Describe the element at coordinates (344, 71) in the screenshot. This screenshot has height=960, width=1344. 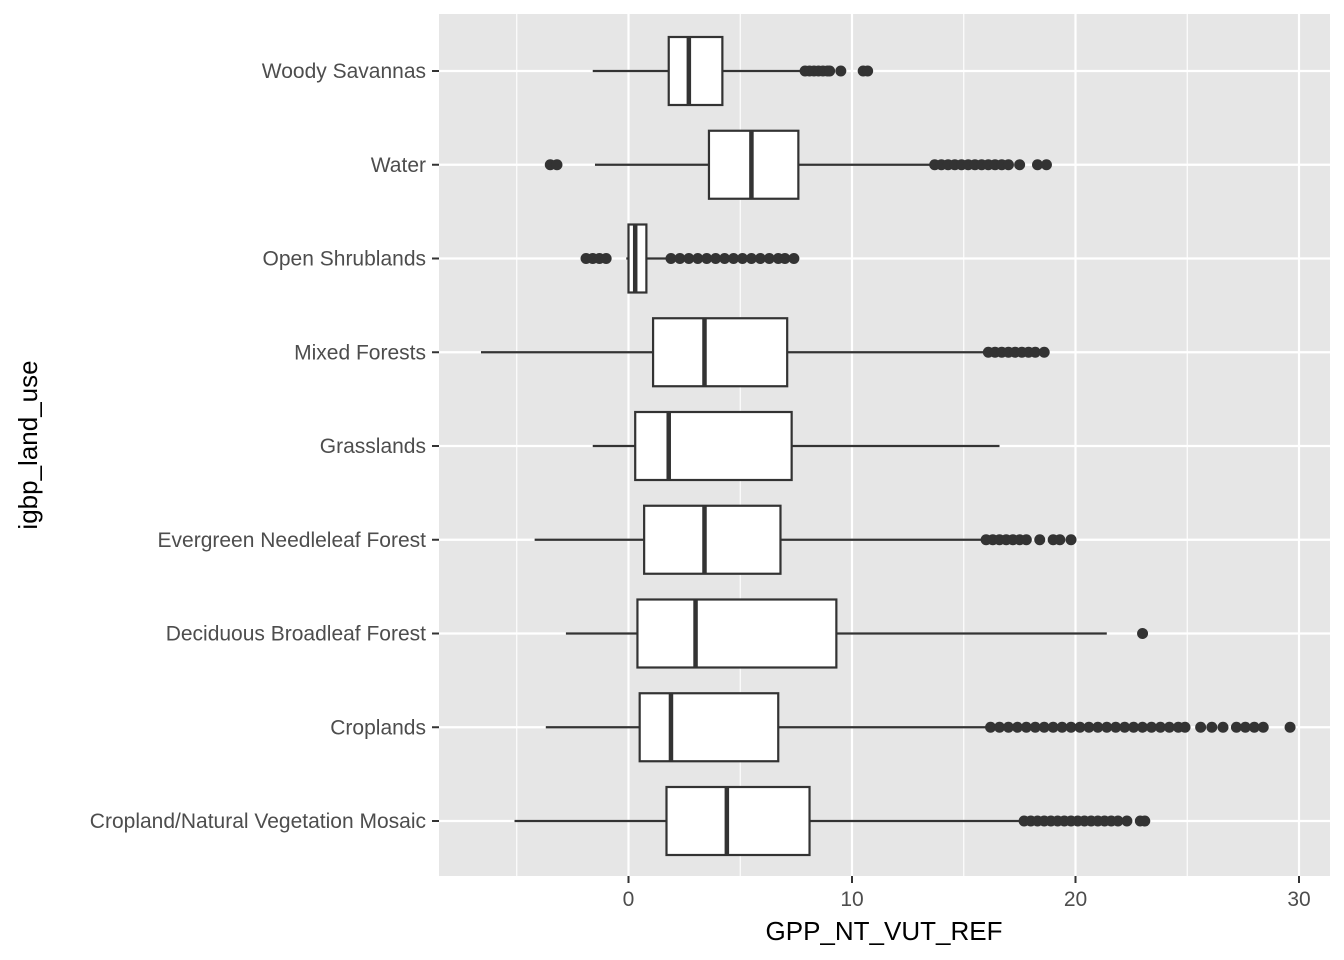
I see `y-tick-label: Woody Savannas` at that location.